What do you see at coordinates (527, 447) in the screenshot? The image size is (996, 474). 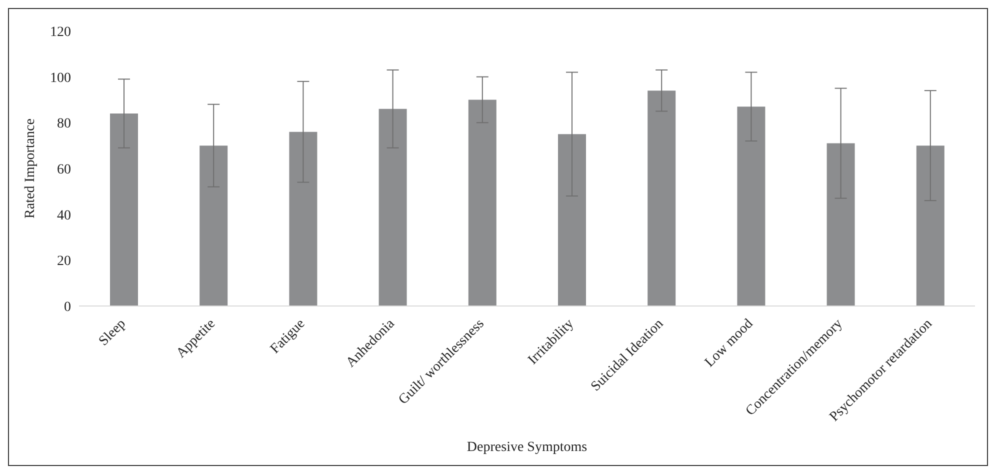 I see `x-axis-title: Depresive Symptoms` at bounding box center [527, 447].